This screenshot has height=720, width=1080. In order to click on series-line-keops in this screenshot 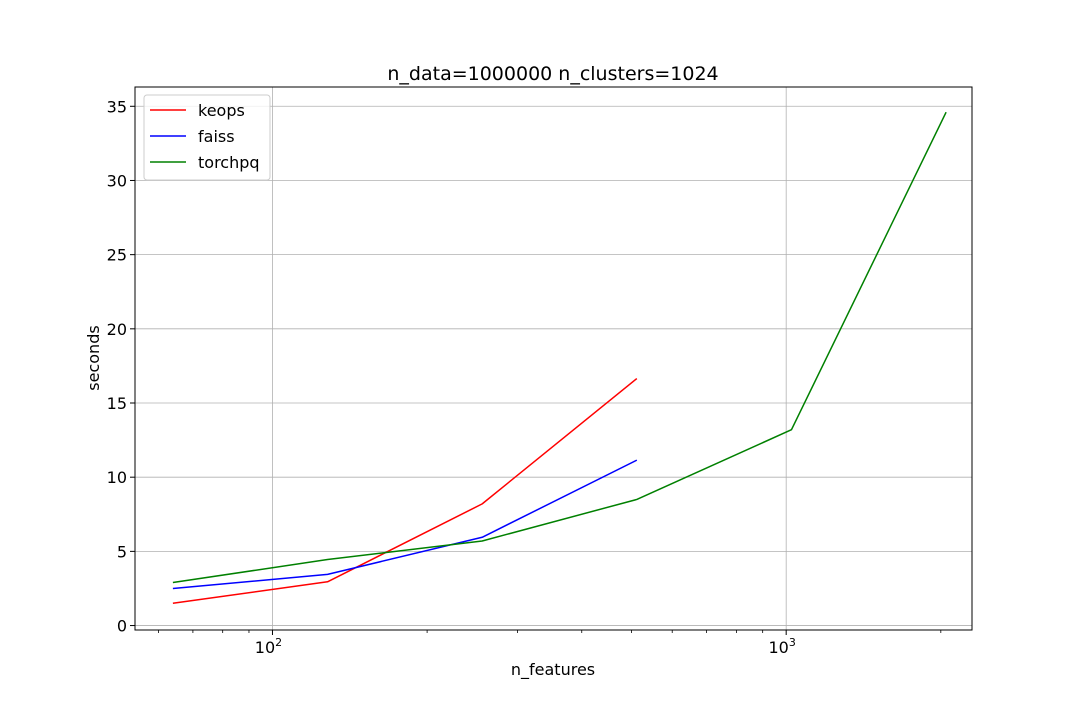, I will do `click(405, 491)`.